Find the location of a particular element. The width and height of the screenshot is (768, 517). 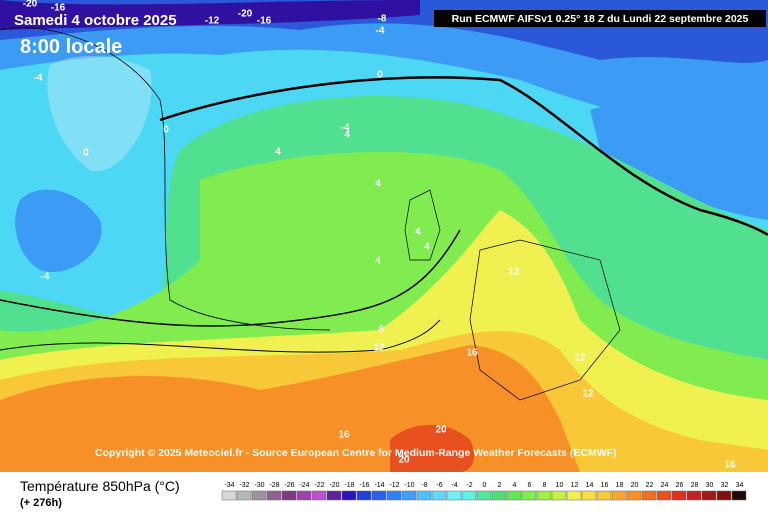

scale-label: -24 is located at coordinates (304, 485).